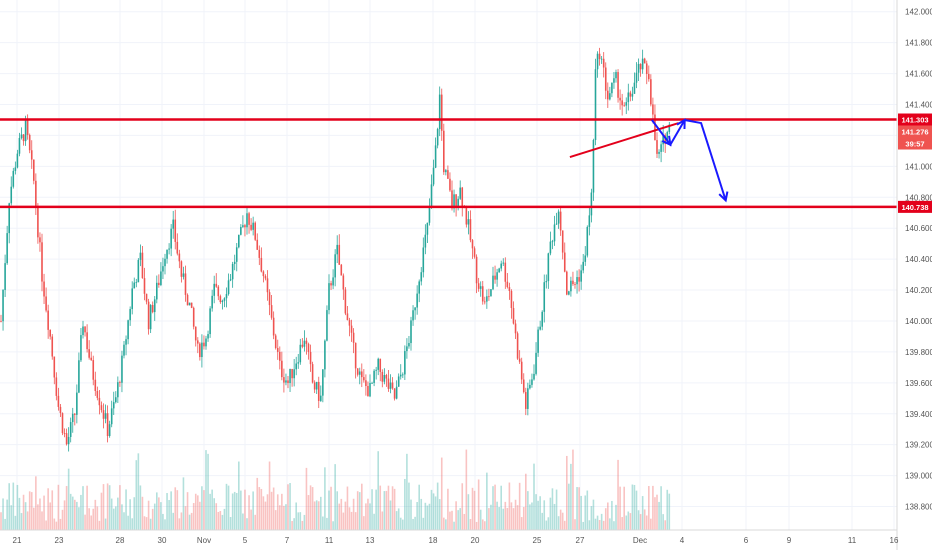 Image resolution: width=932 pixels, height=550 pixels. Describe the element at coordinates (915, 143) in the screenshot. I see `price-badge` at that location.